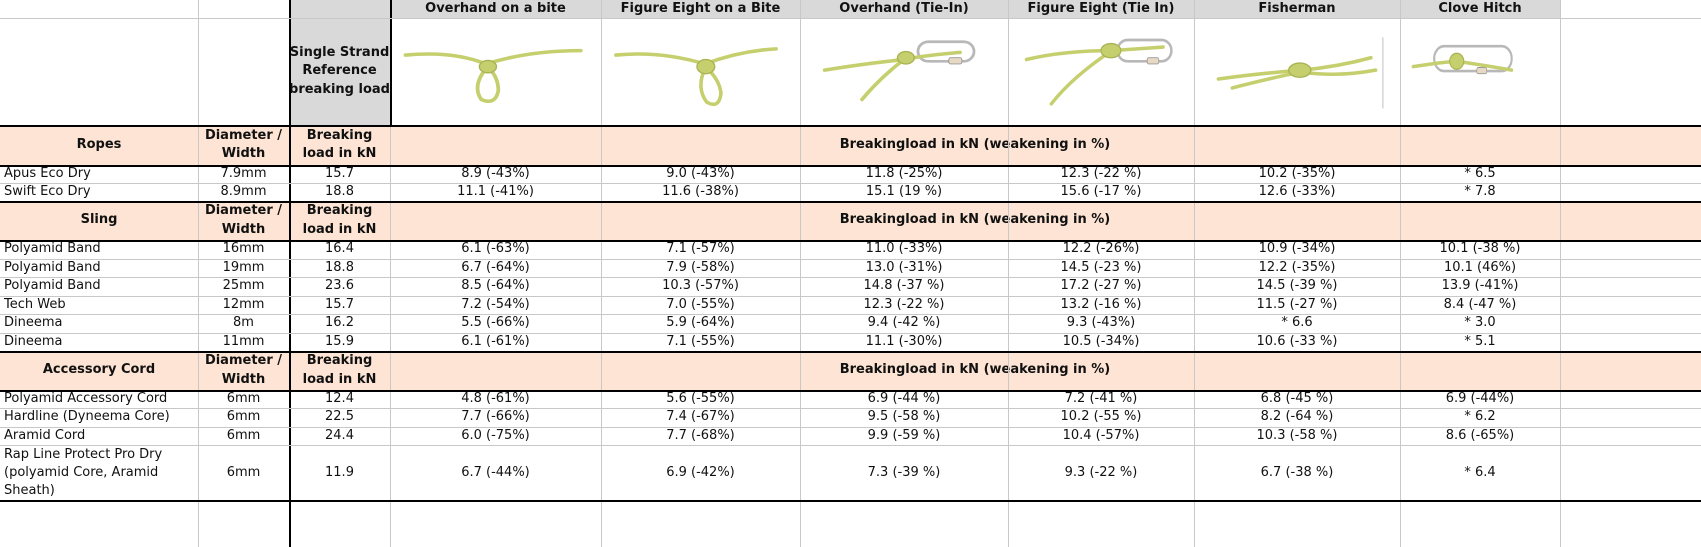 The image size is (1701, 547). What do you see at coordinates (1480, 472) in the screenshot?
I see `knot-result-value: * 6.4` at bounding box center [1480, 472].